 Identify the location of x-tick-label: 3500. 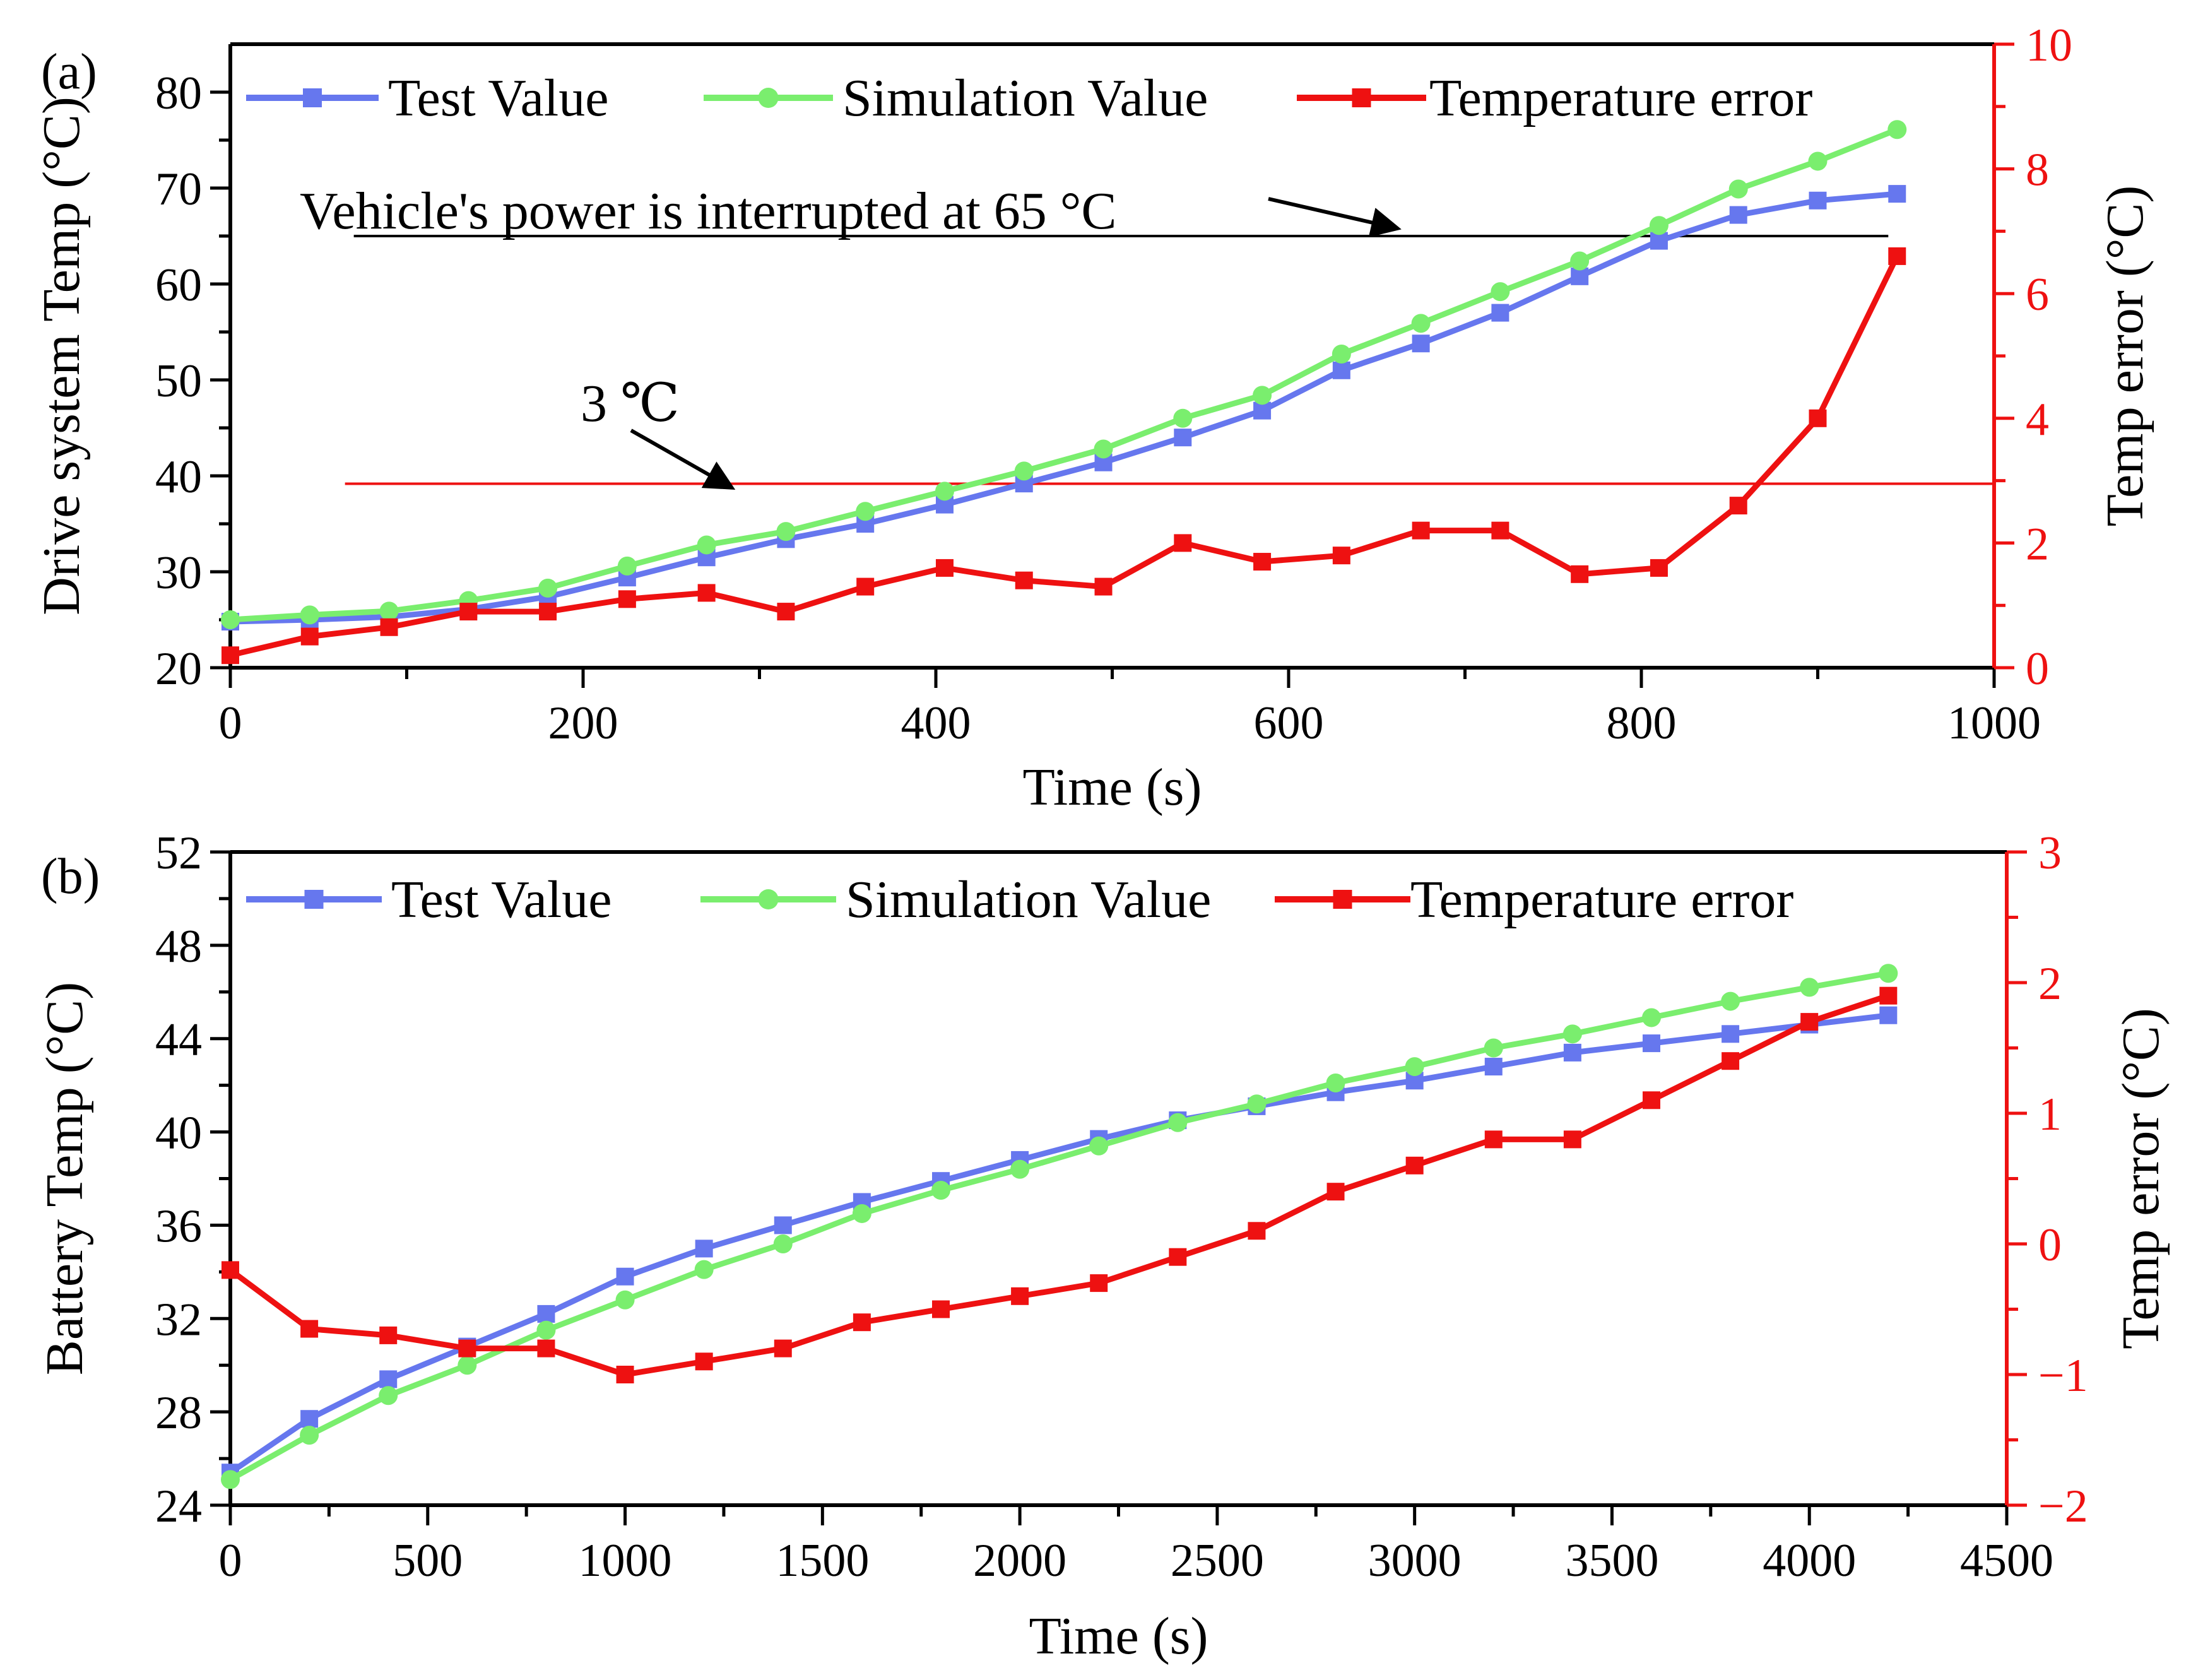
(1612, 1561).